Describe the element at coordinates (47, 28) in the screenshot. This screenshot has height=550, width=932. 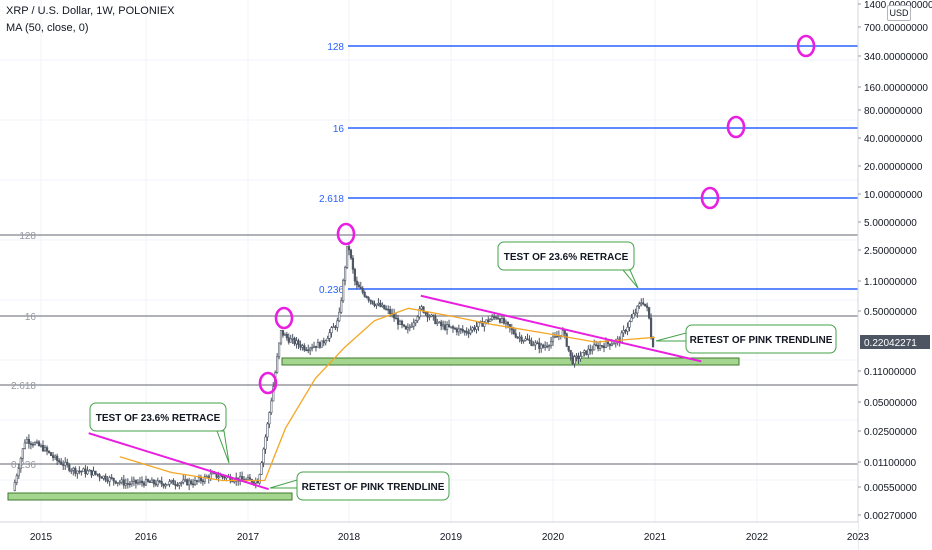
I see `indicator-legend: MA (50, close, 0)` at that location.